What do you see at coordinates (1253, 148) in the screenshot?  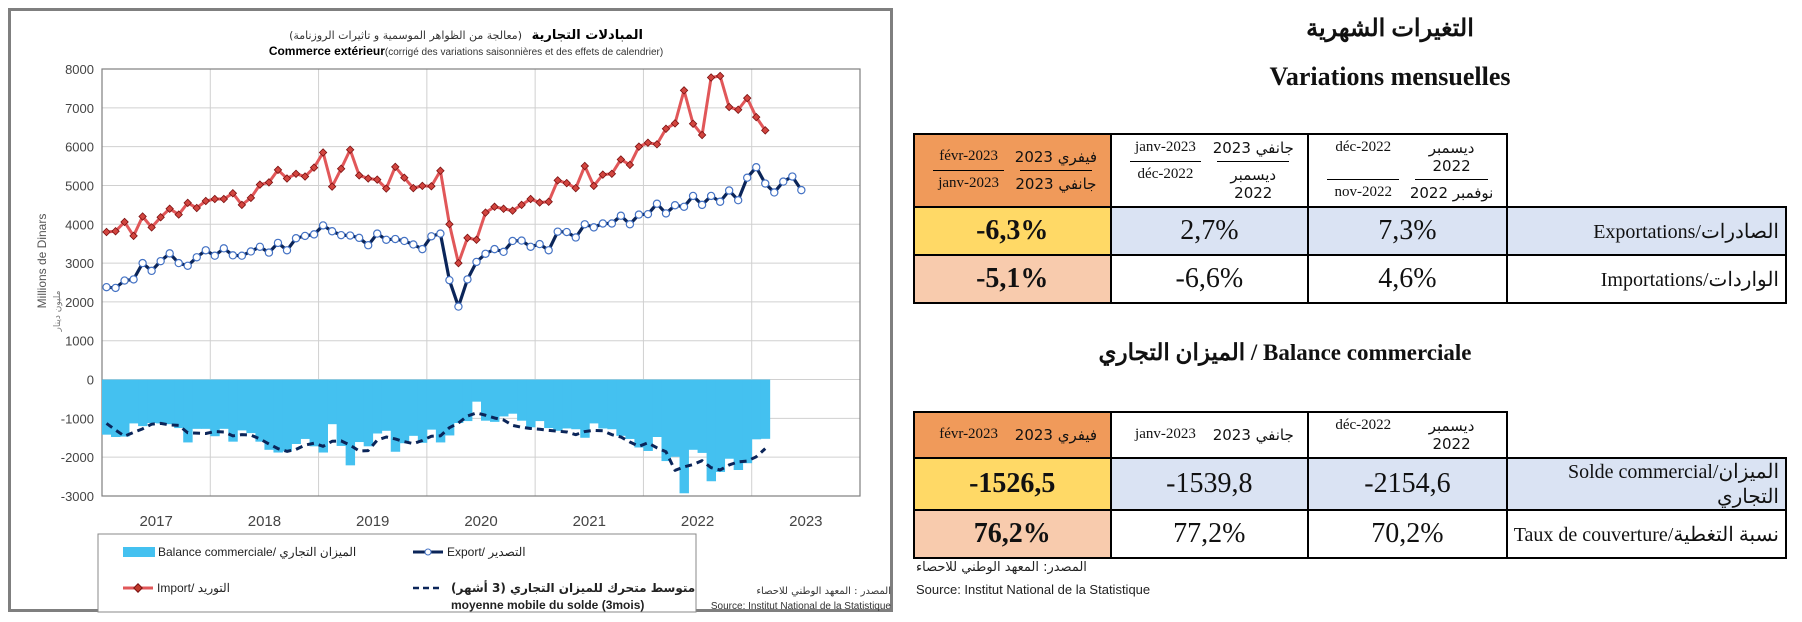 I see `header-top-ar: جانفي 2023` at bounding box center [1253, 148].